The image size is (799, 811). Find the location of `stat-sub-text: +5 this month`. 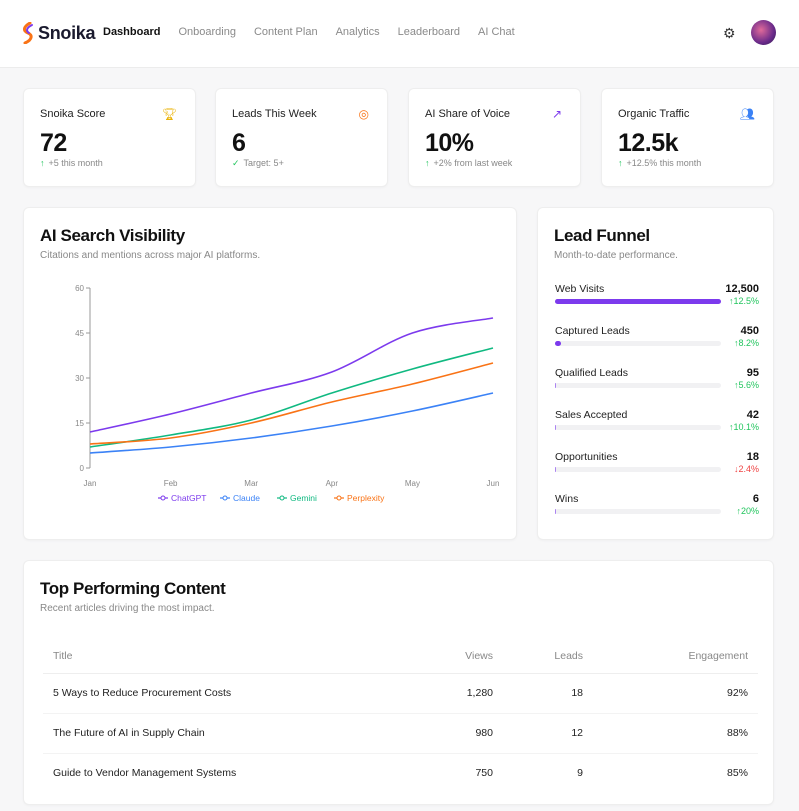

stat-sub-text: +5 this month is located at coordinates (75, 163).